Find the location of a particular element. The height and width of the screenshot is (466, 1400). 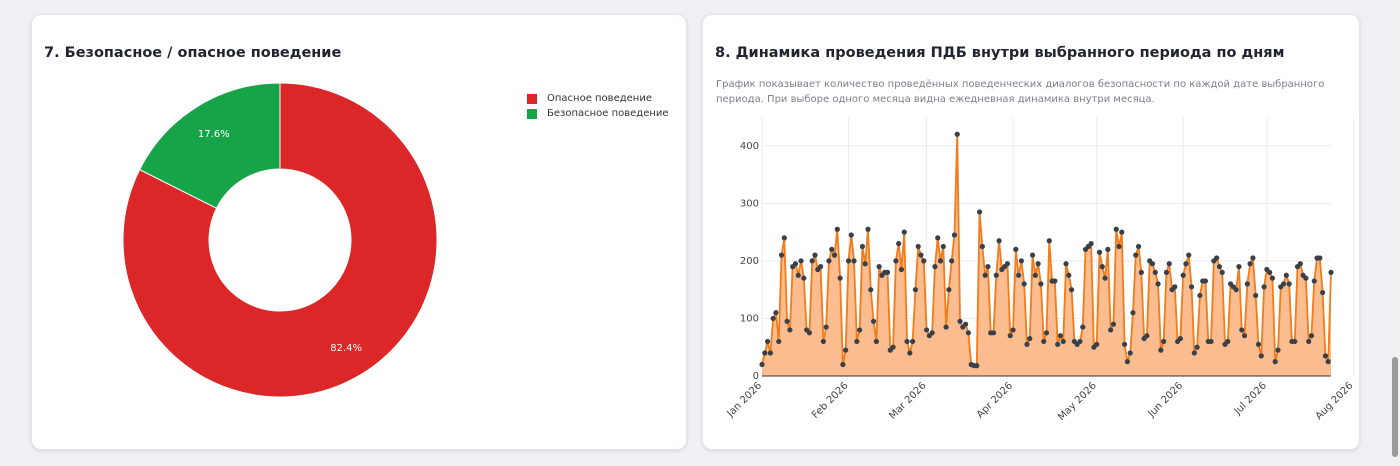

page-scrollbar-thumb is located at coordinates (1395, 407).